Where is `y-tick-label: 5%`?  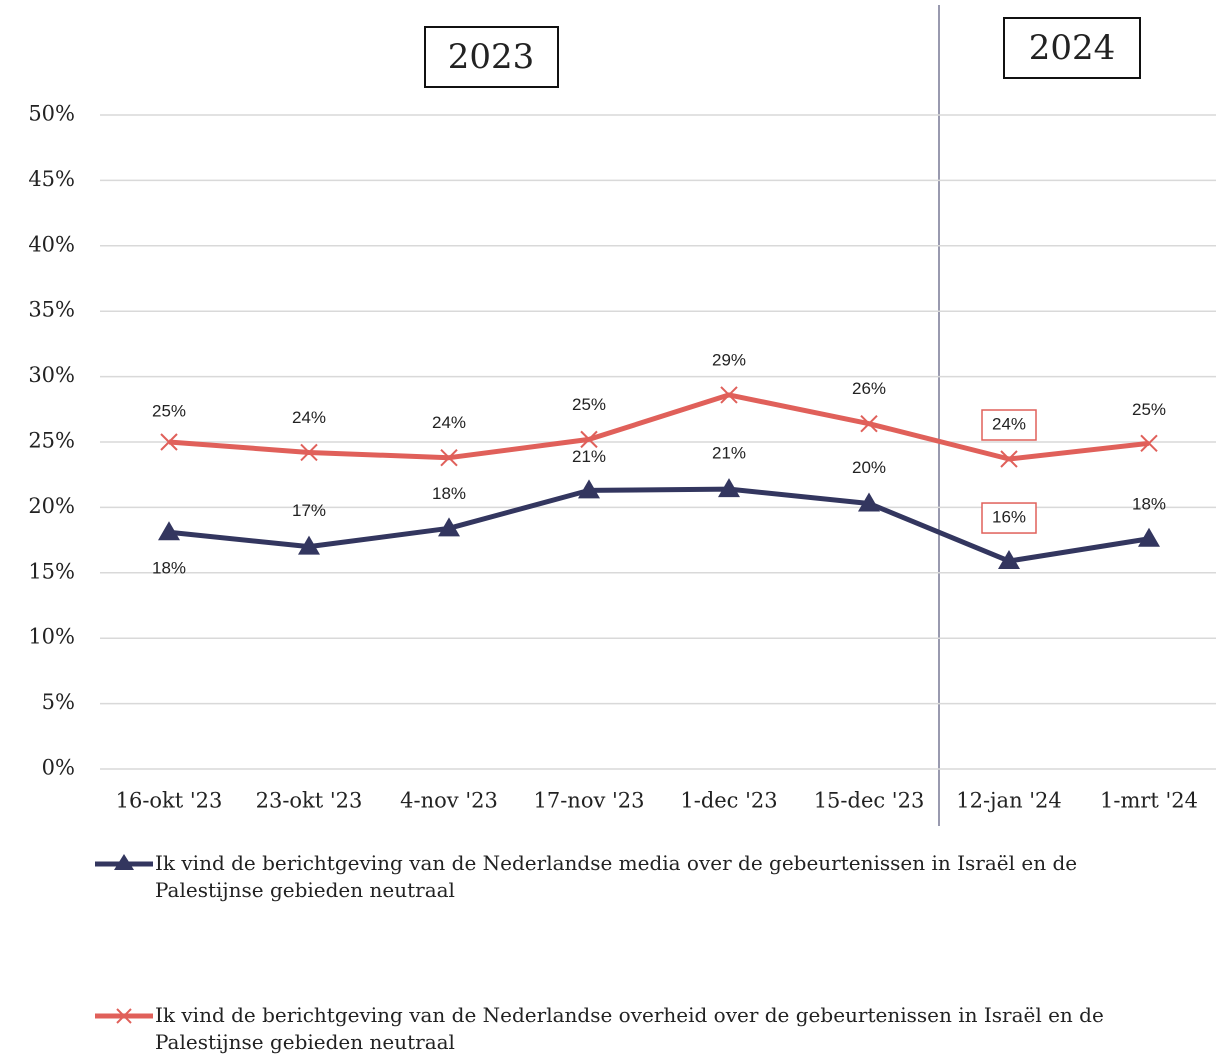 y-tick-label: 5% is located at coordinates (58, 702).